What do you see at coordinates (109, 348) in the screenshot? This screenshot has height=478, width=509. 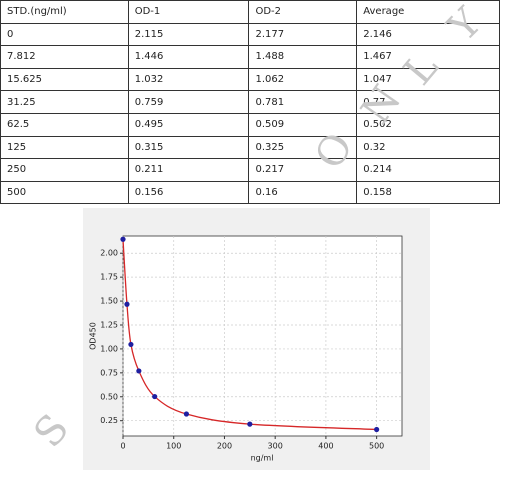 I see `y-tick-label: 1.00` at bounding box center [109, 348].